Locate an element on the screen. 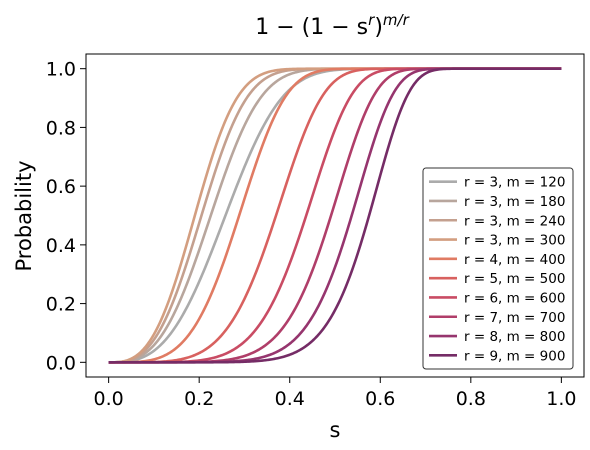 This screenshot has height=450, width=590. x-tick-label: 0.0 is located at coordinates (109, 399).